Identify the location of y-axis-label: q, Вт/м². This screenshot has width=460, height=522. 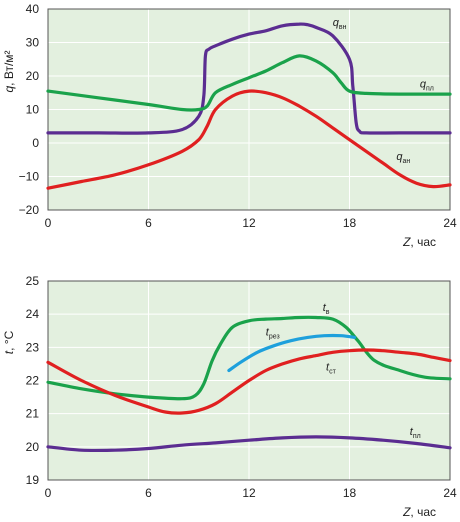
(9, 71).